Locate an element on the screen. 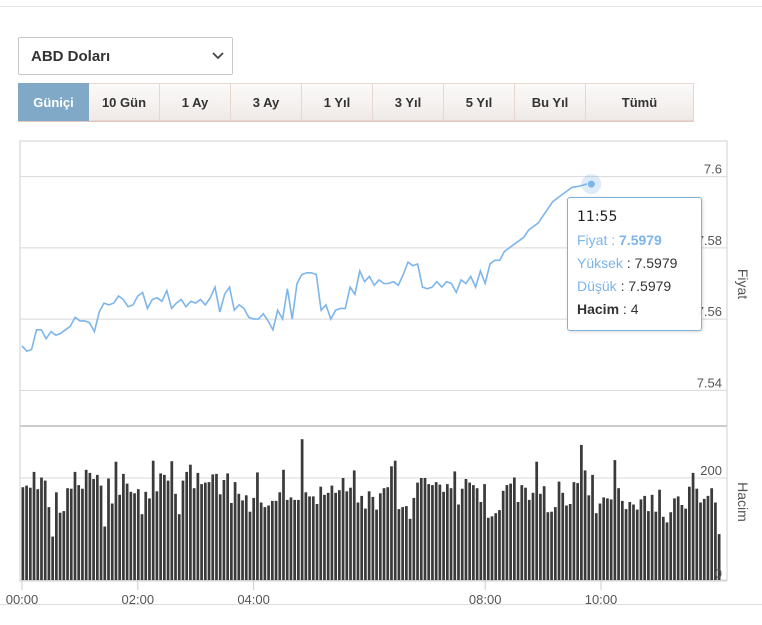 The width and height of the screenshot is (762, 625). tooltip-high-label: Yüksek is located at coordinates (600, 263).